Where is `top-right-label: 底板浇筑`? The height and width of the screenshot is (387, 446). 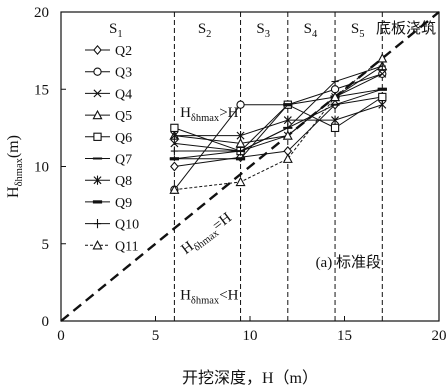 top-right-label: 底板浇筑 is located at coordinates (406, 28).